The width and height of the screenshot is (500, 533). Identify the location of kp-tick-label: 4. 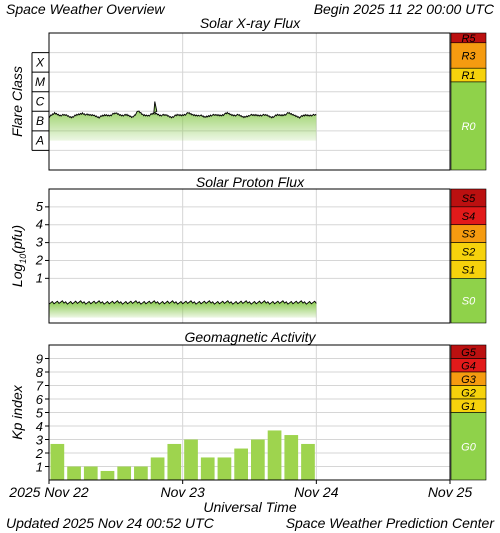
(39, 426).